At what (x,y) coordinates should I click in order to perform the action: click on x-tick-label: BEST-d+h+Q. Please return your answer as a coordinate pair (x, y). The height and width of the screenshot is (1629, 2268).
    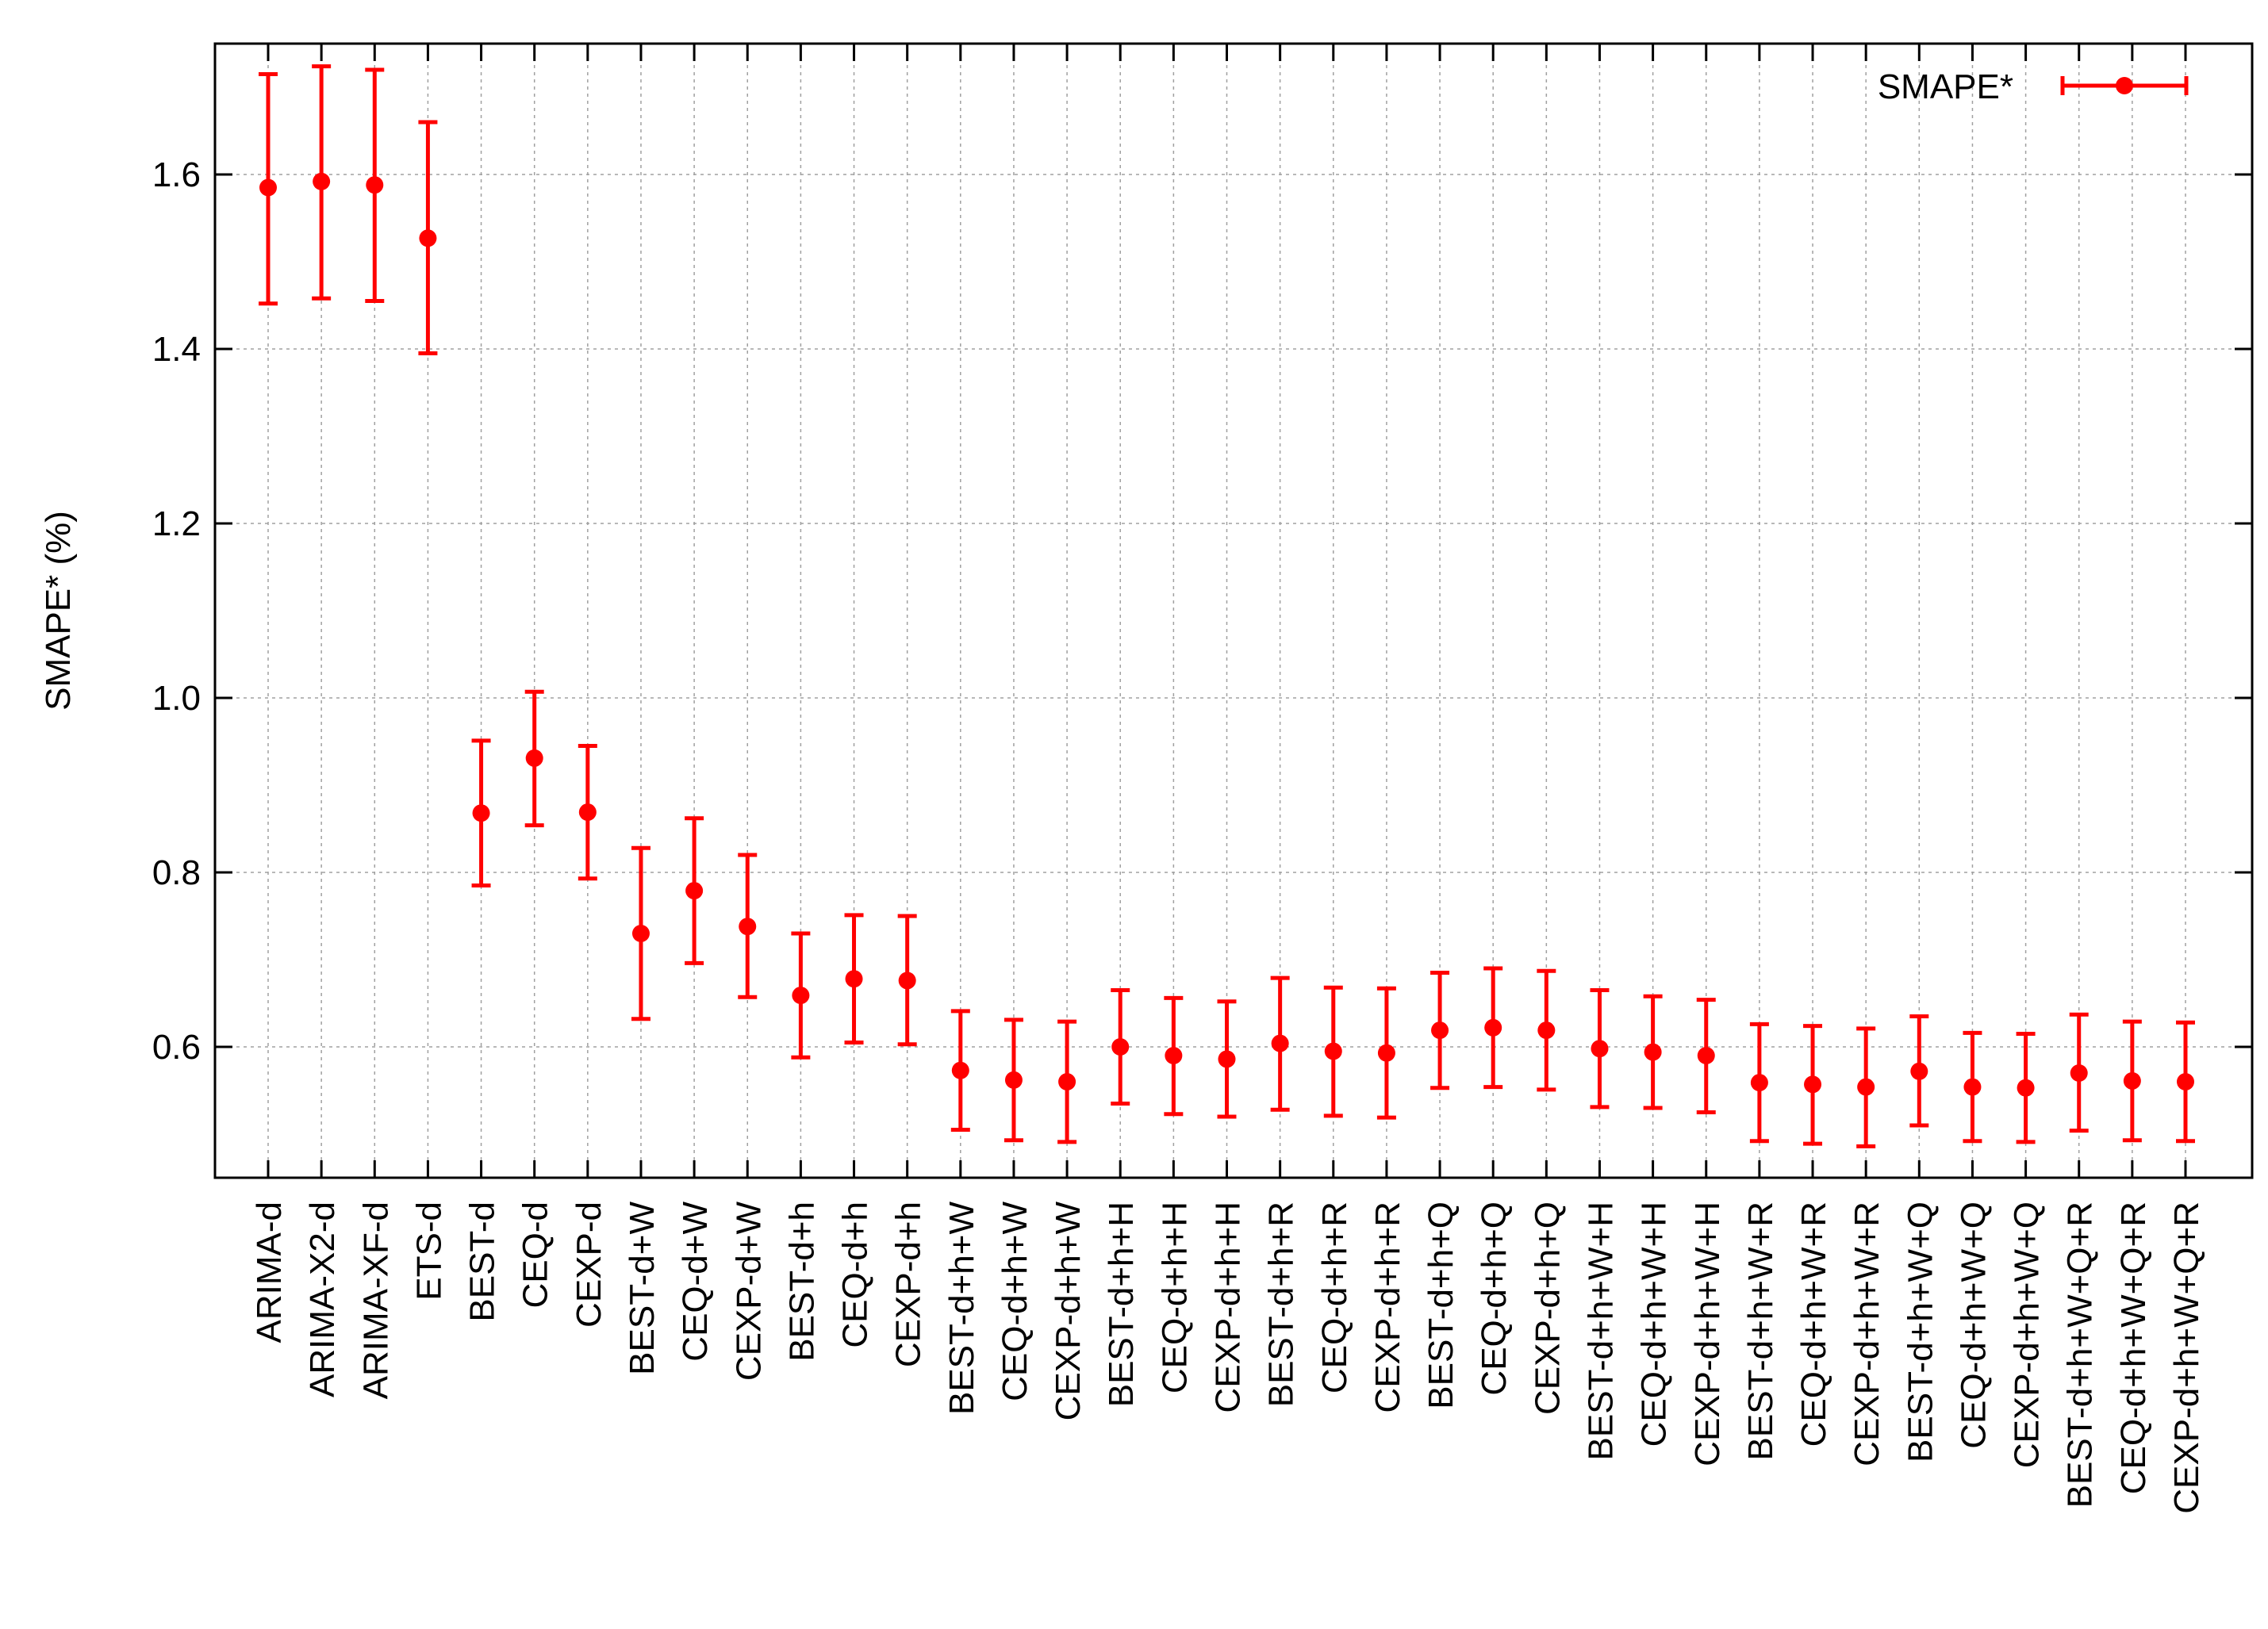
    Looking at the image, I should click on (1441, 1305).